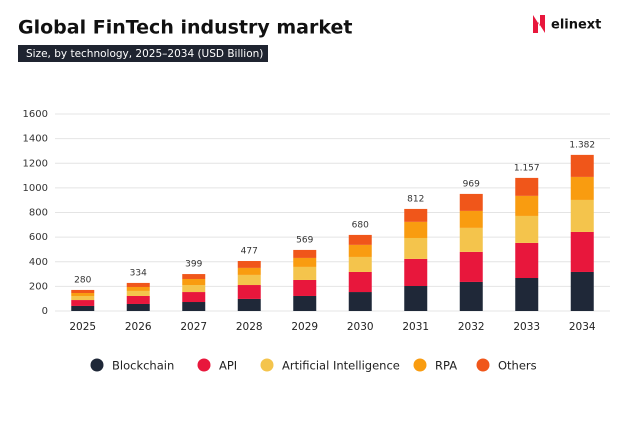  I want to click on total-label: 1.157, so click(527, 168).